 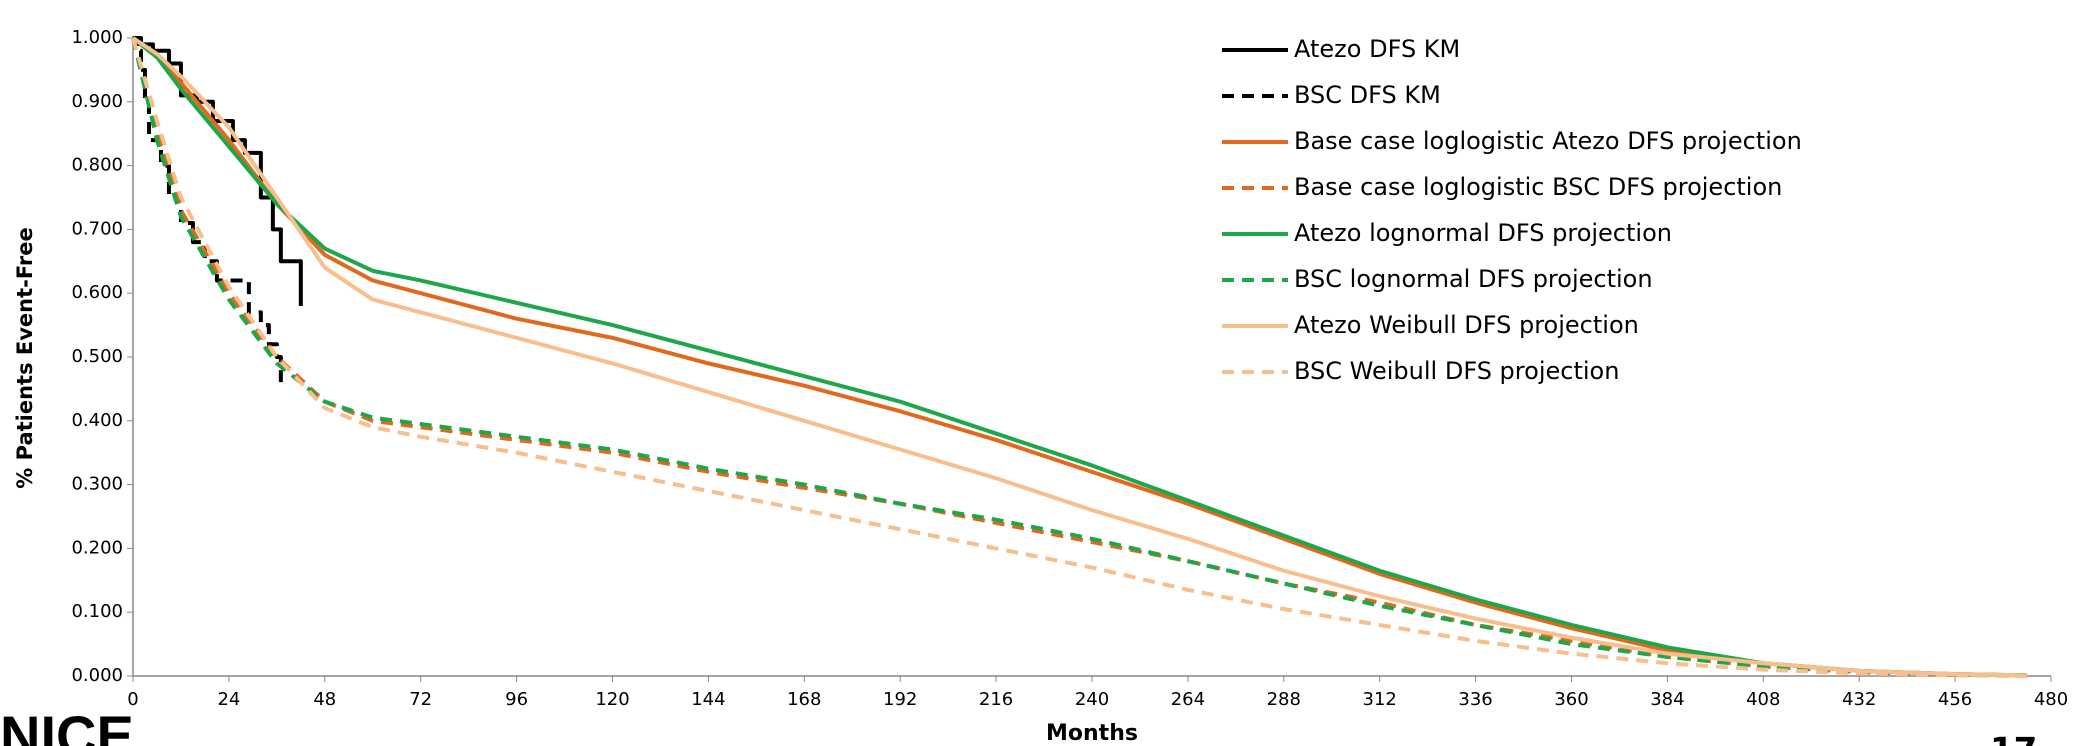 I want to click on y-tick-label: 0.800, so click(x=97, y=165).